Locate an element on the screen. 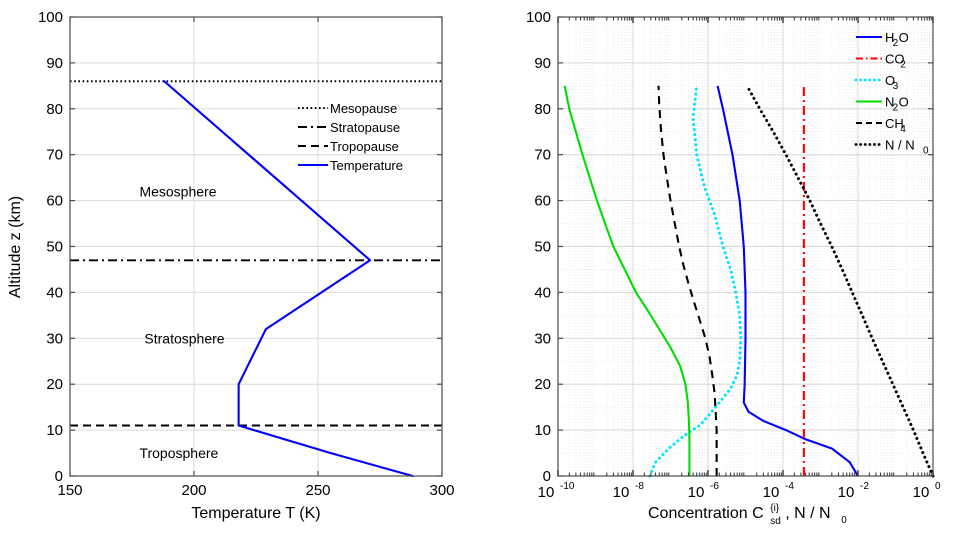 The image size is (953, 537). legend-label-5: N / N 0 is located at coordinates (907, 147).